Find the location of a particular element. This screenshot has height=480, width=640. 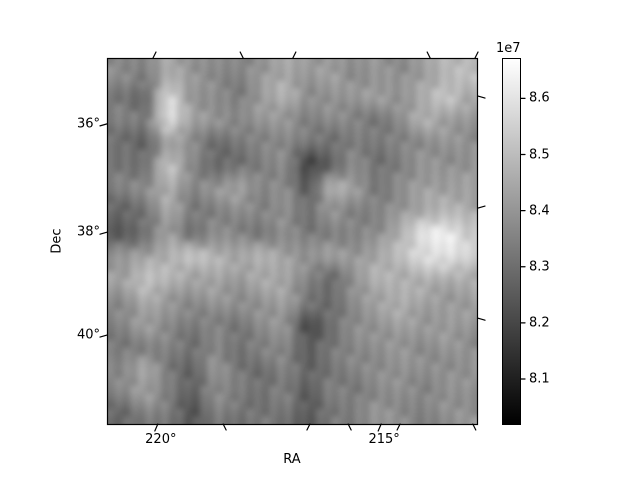

y-tick-label: 38° is located at coordinates (88, 232).